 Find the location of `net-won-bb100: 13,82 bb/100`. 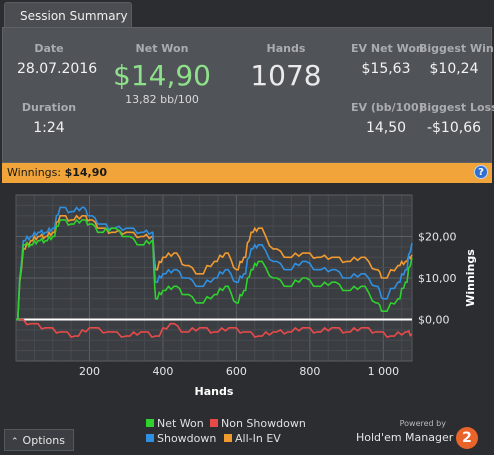

net-won-bb100: 13,82 bb/100 is located at coordinates (162, 99).